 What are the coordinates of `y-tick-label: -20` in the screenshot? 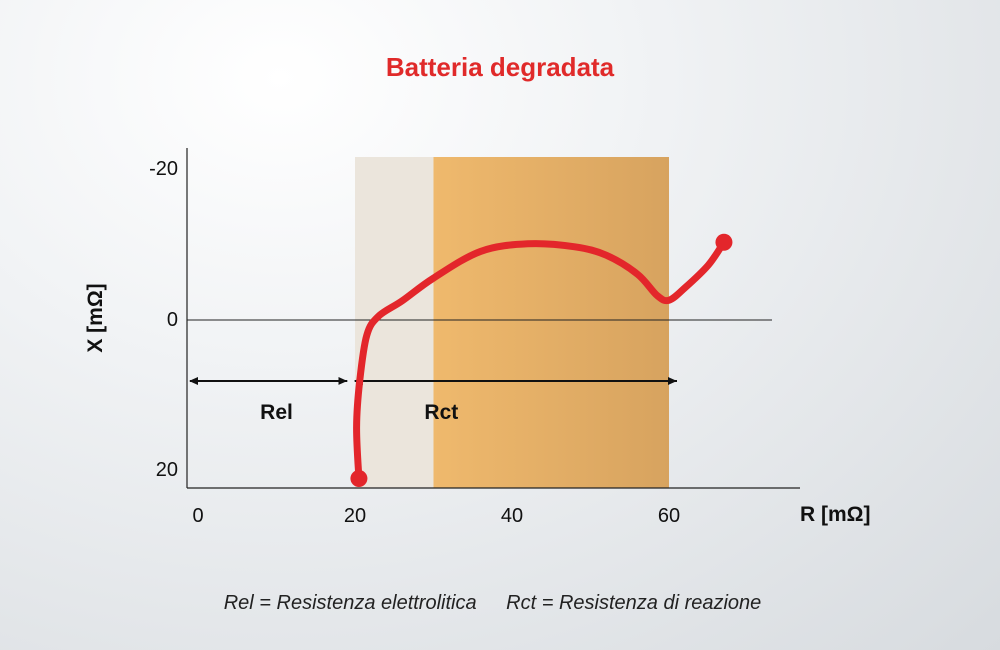 It's located at (163, 169).